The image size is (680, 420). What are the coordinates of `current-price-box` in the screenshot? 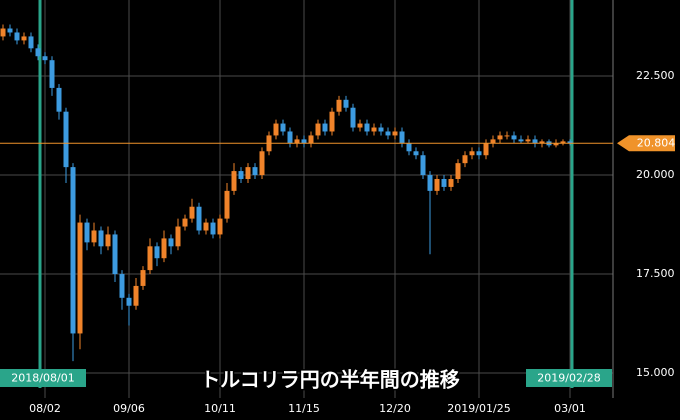 It's located at (646, 143).